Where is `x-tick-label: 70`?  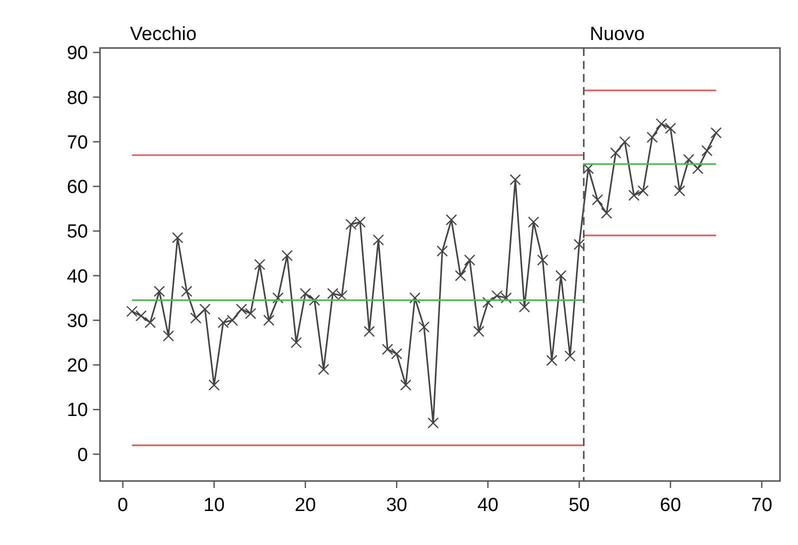
x-tick-label: 70 is located at coordinates (761, 505).